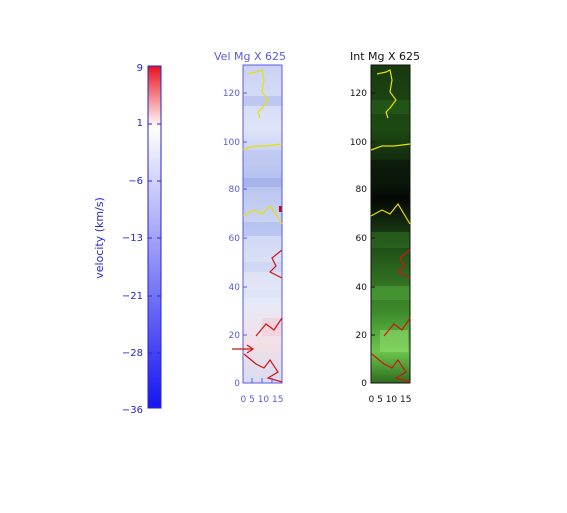 The image size is (567, 513). I want to click on colorbar-tick-label: −6, so click(135, 181).